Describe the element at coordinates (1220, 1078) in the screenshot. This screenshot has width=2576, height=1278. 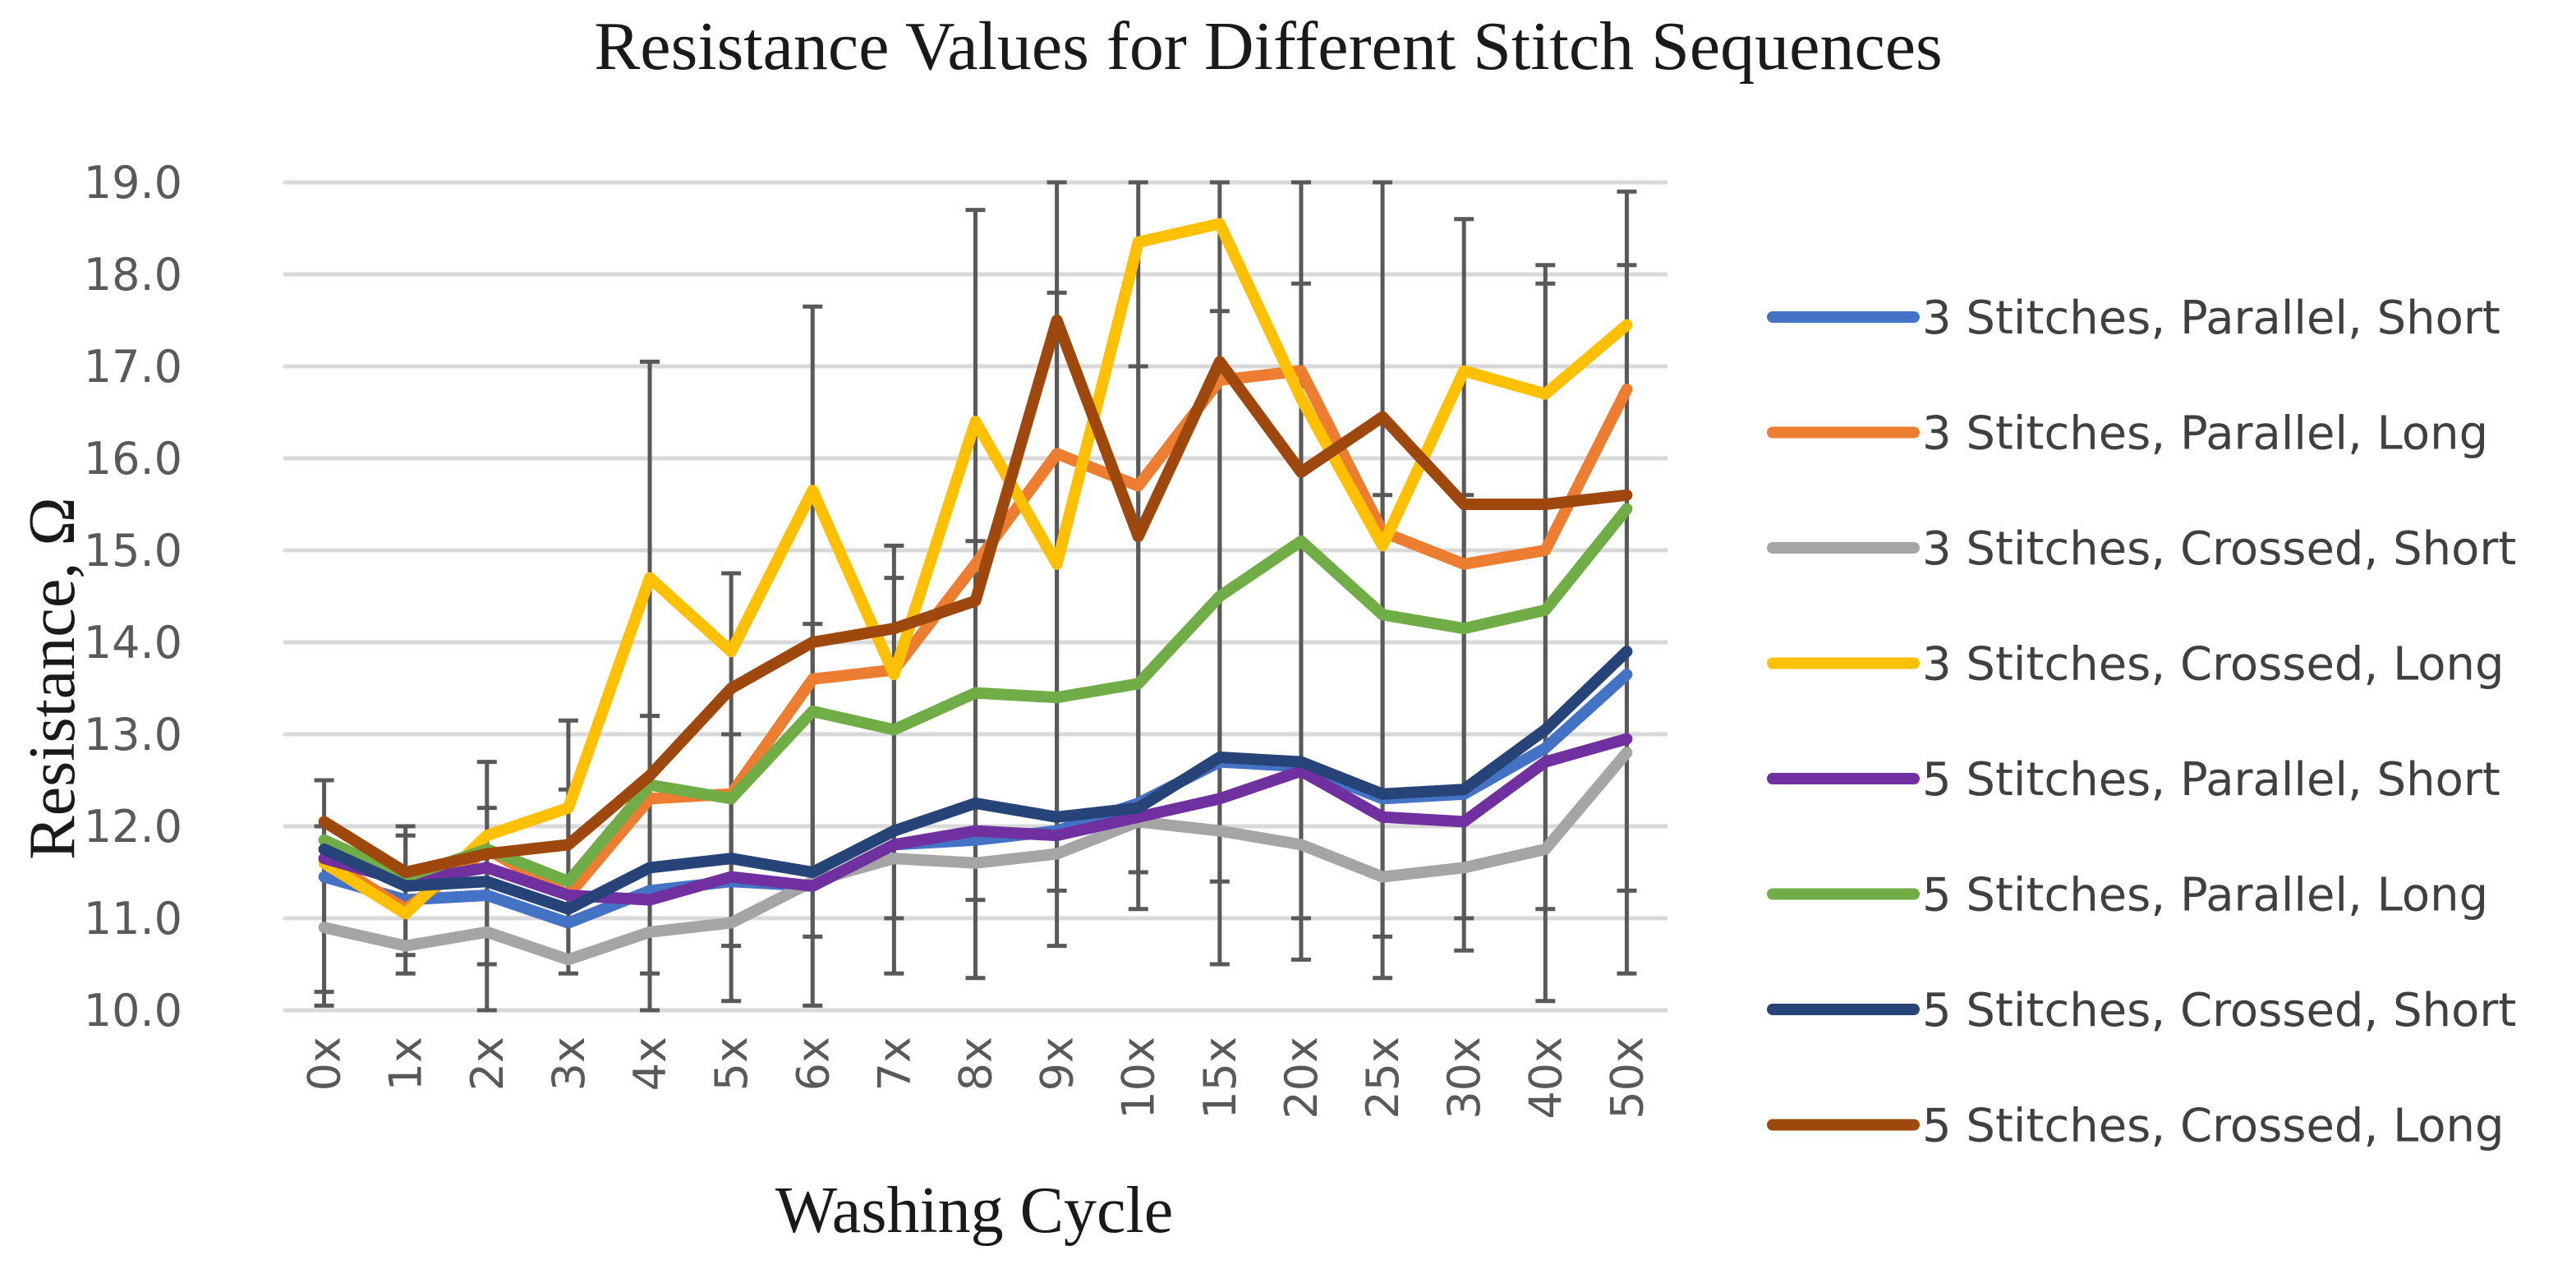
I see `x-tick-label: 15x` at that location.